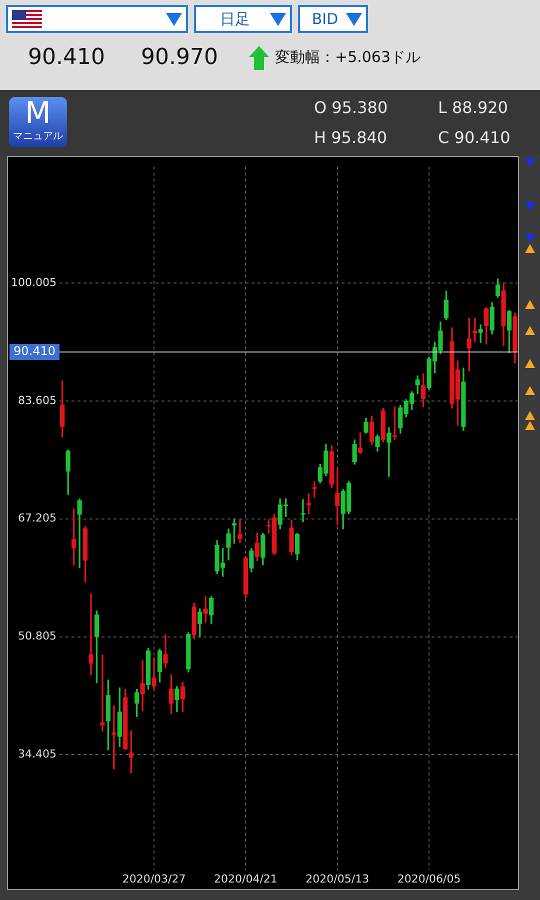 The width and height of the screenshot is (540, 900). Describe the element at coordinates (38, 122) in the screenshot. I see `manual-button: M マニュアル` at that location.